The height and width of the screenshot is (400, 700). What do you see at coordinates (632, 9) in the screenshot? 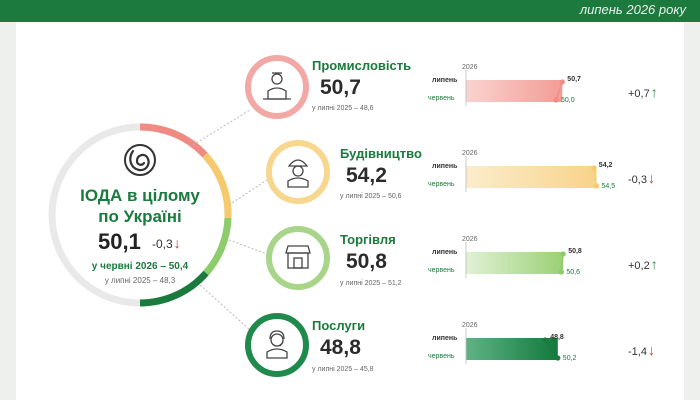
I see `period-label: липень 2026 року` at bounding box center [632, 9].